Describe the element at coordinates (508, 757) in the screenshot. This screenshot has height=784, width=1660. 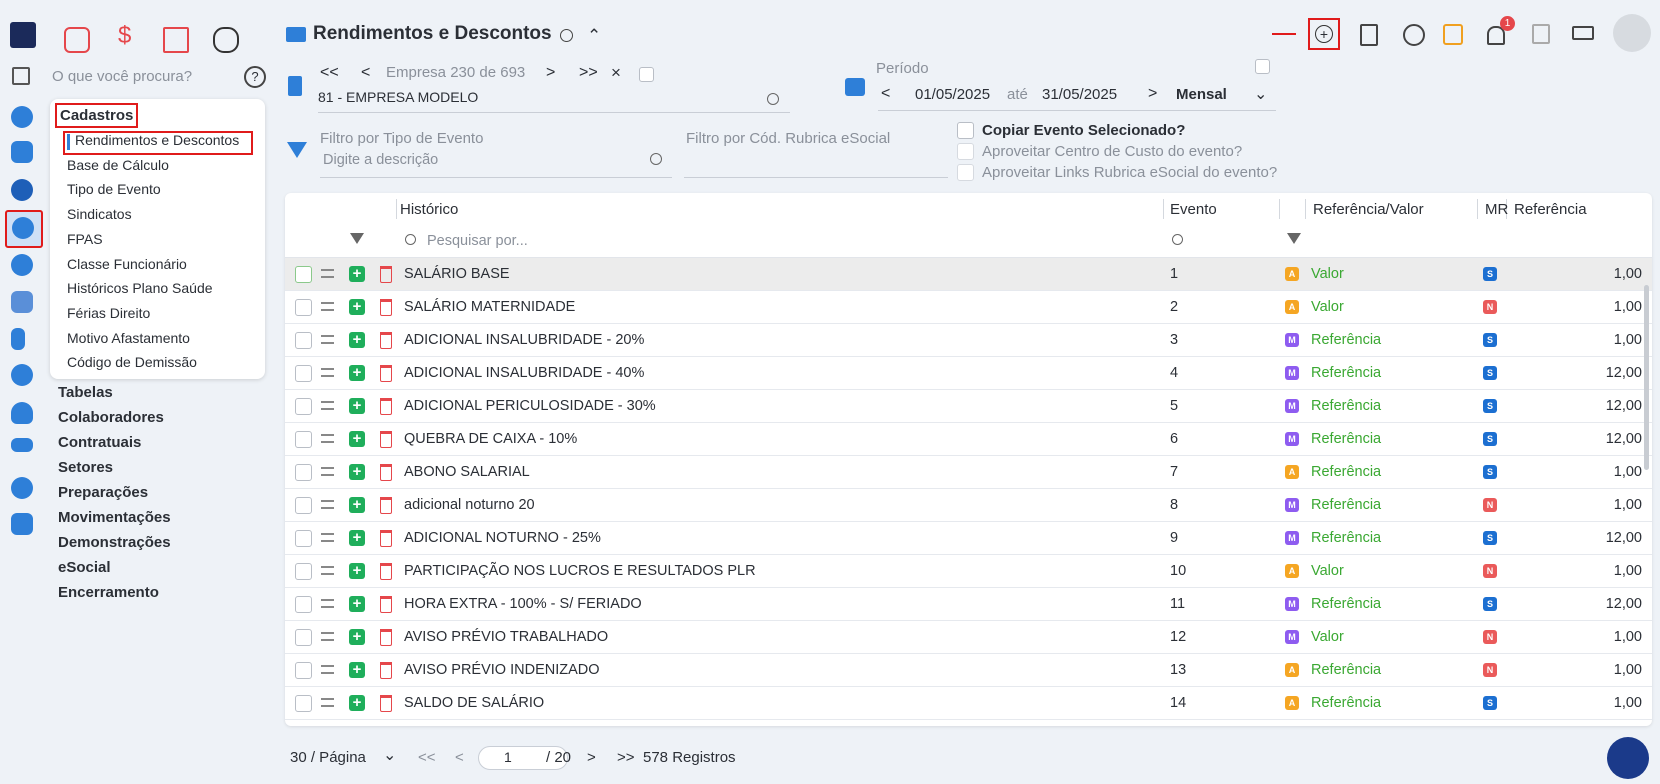
I see `page-input: 1` at that location.